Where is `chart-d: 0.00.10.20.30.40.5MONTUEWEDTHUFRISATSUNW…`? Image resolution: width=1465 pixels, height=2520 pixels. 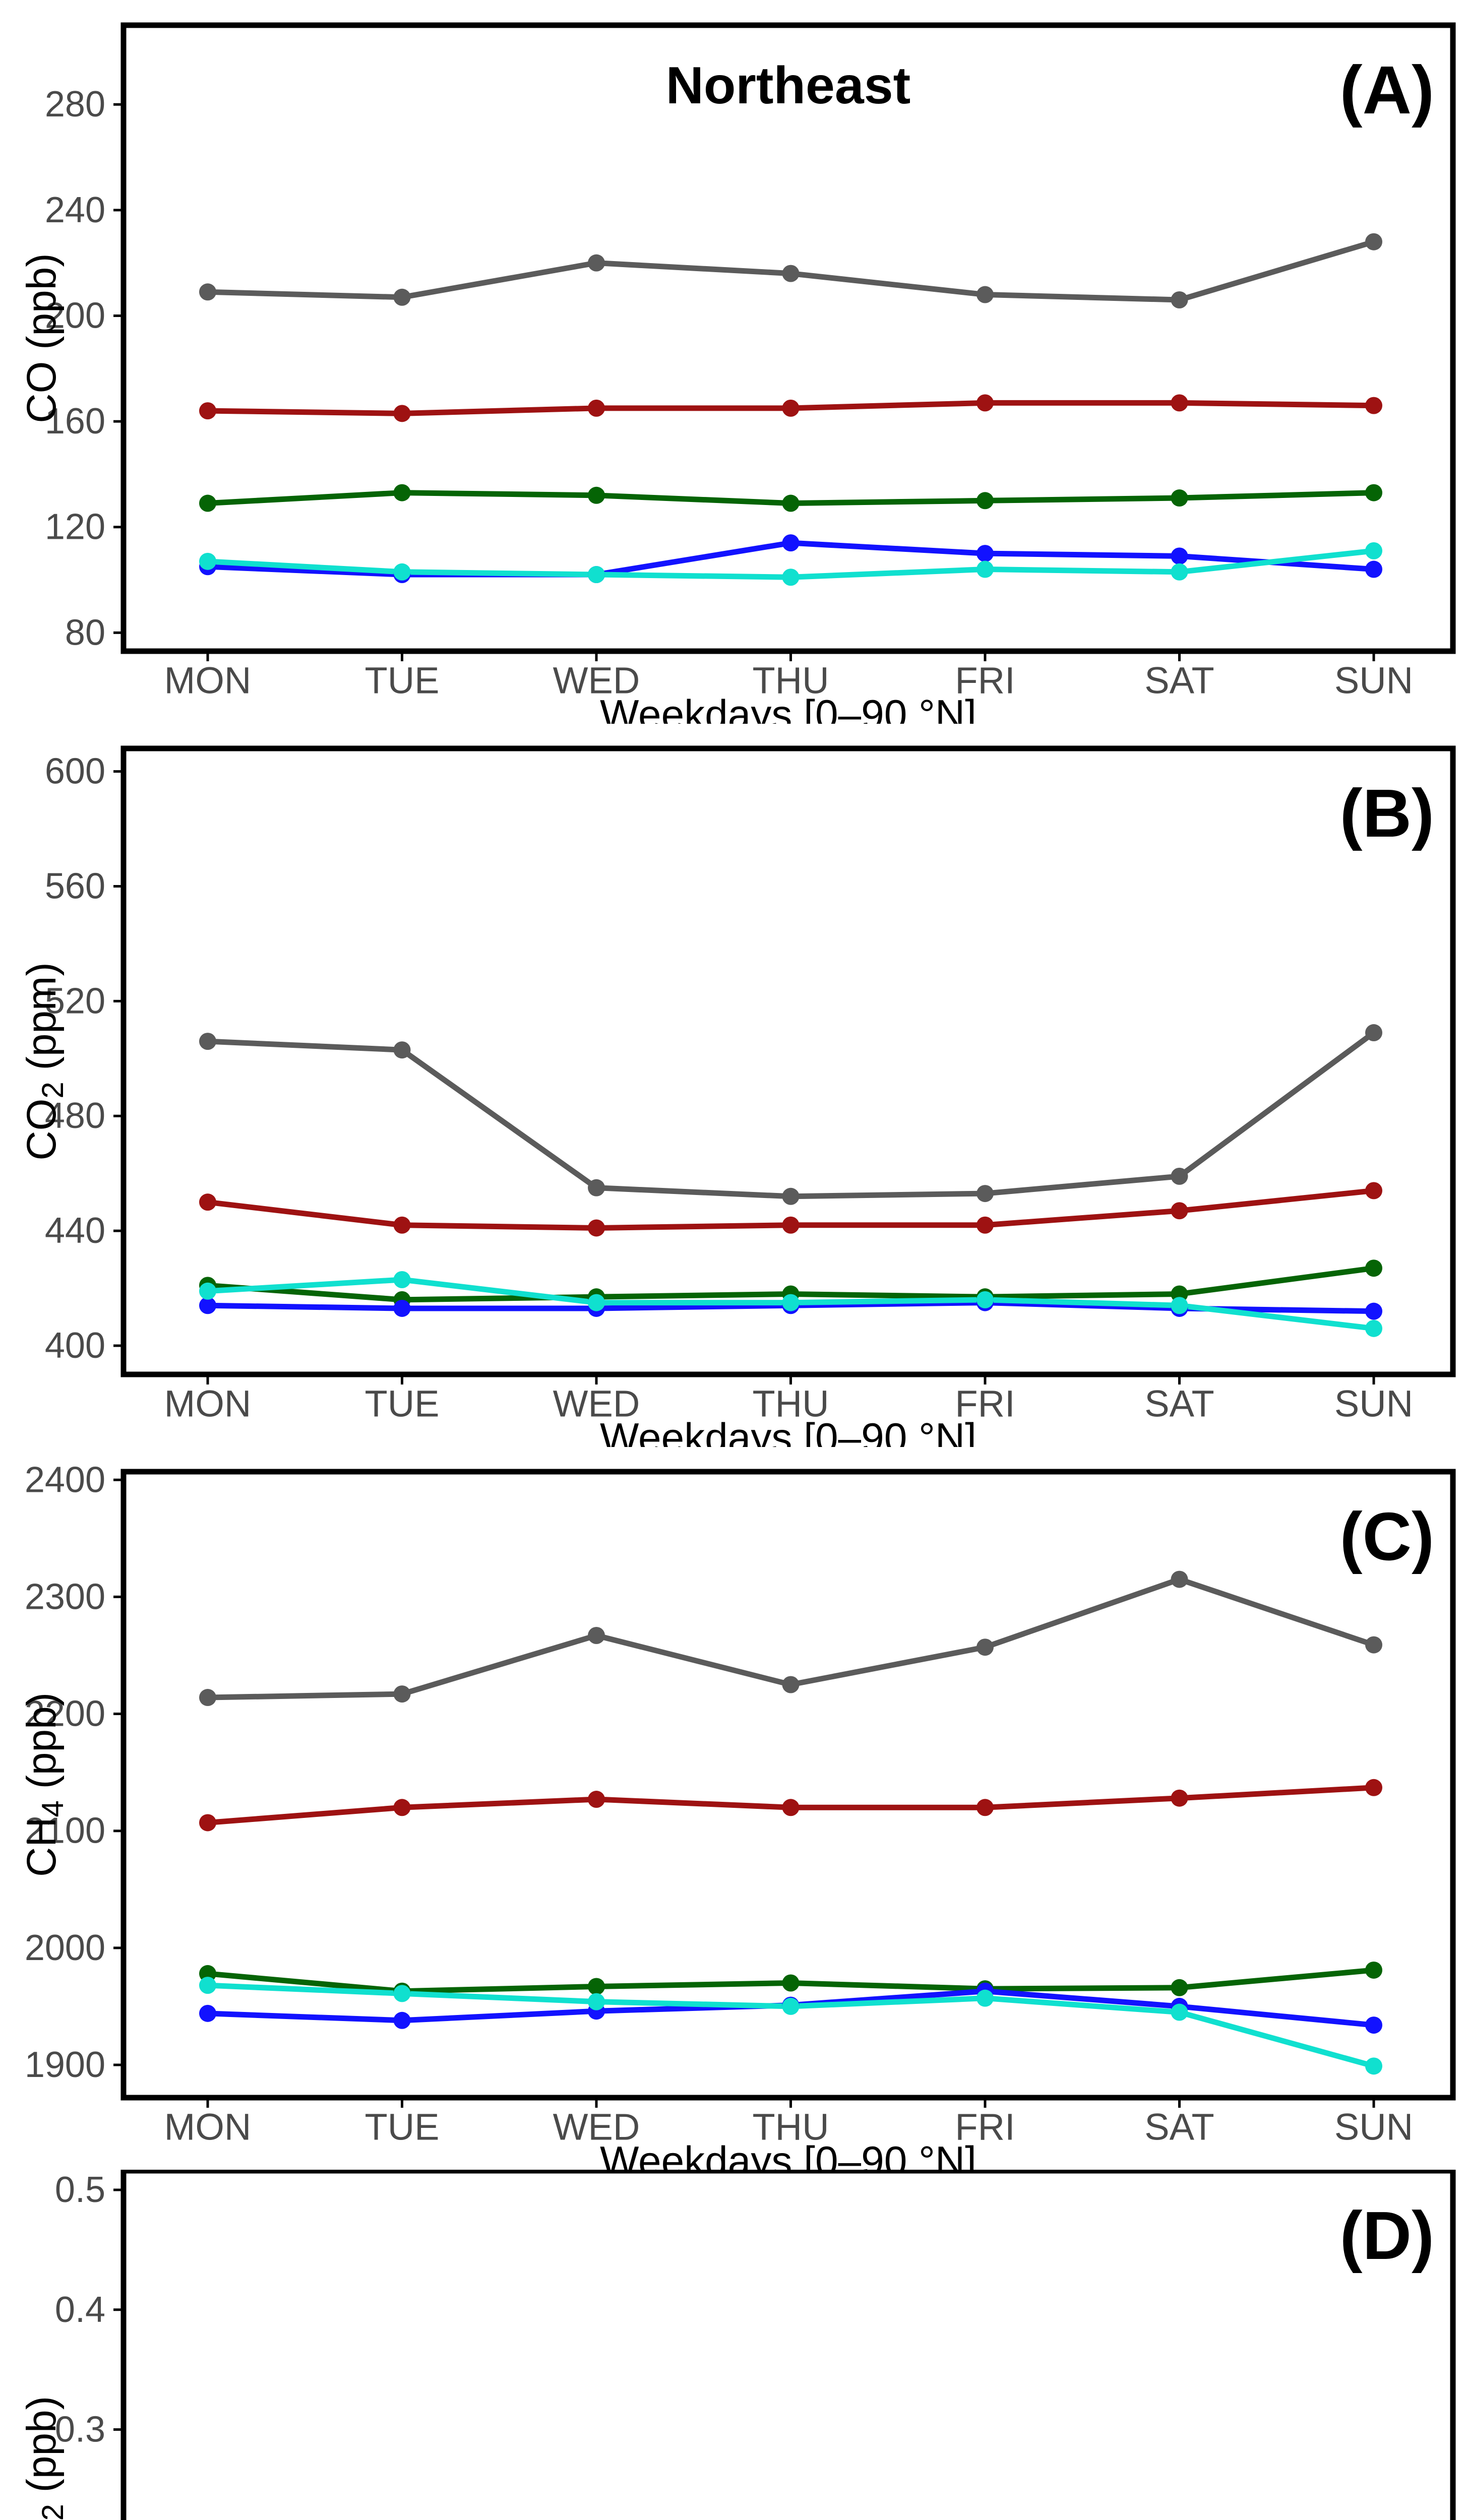 chart-d: 0.00.10.20.30.40.5MONTUEWEDTHUFRISATSUNW… is located at coordinates (737, 2345).